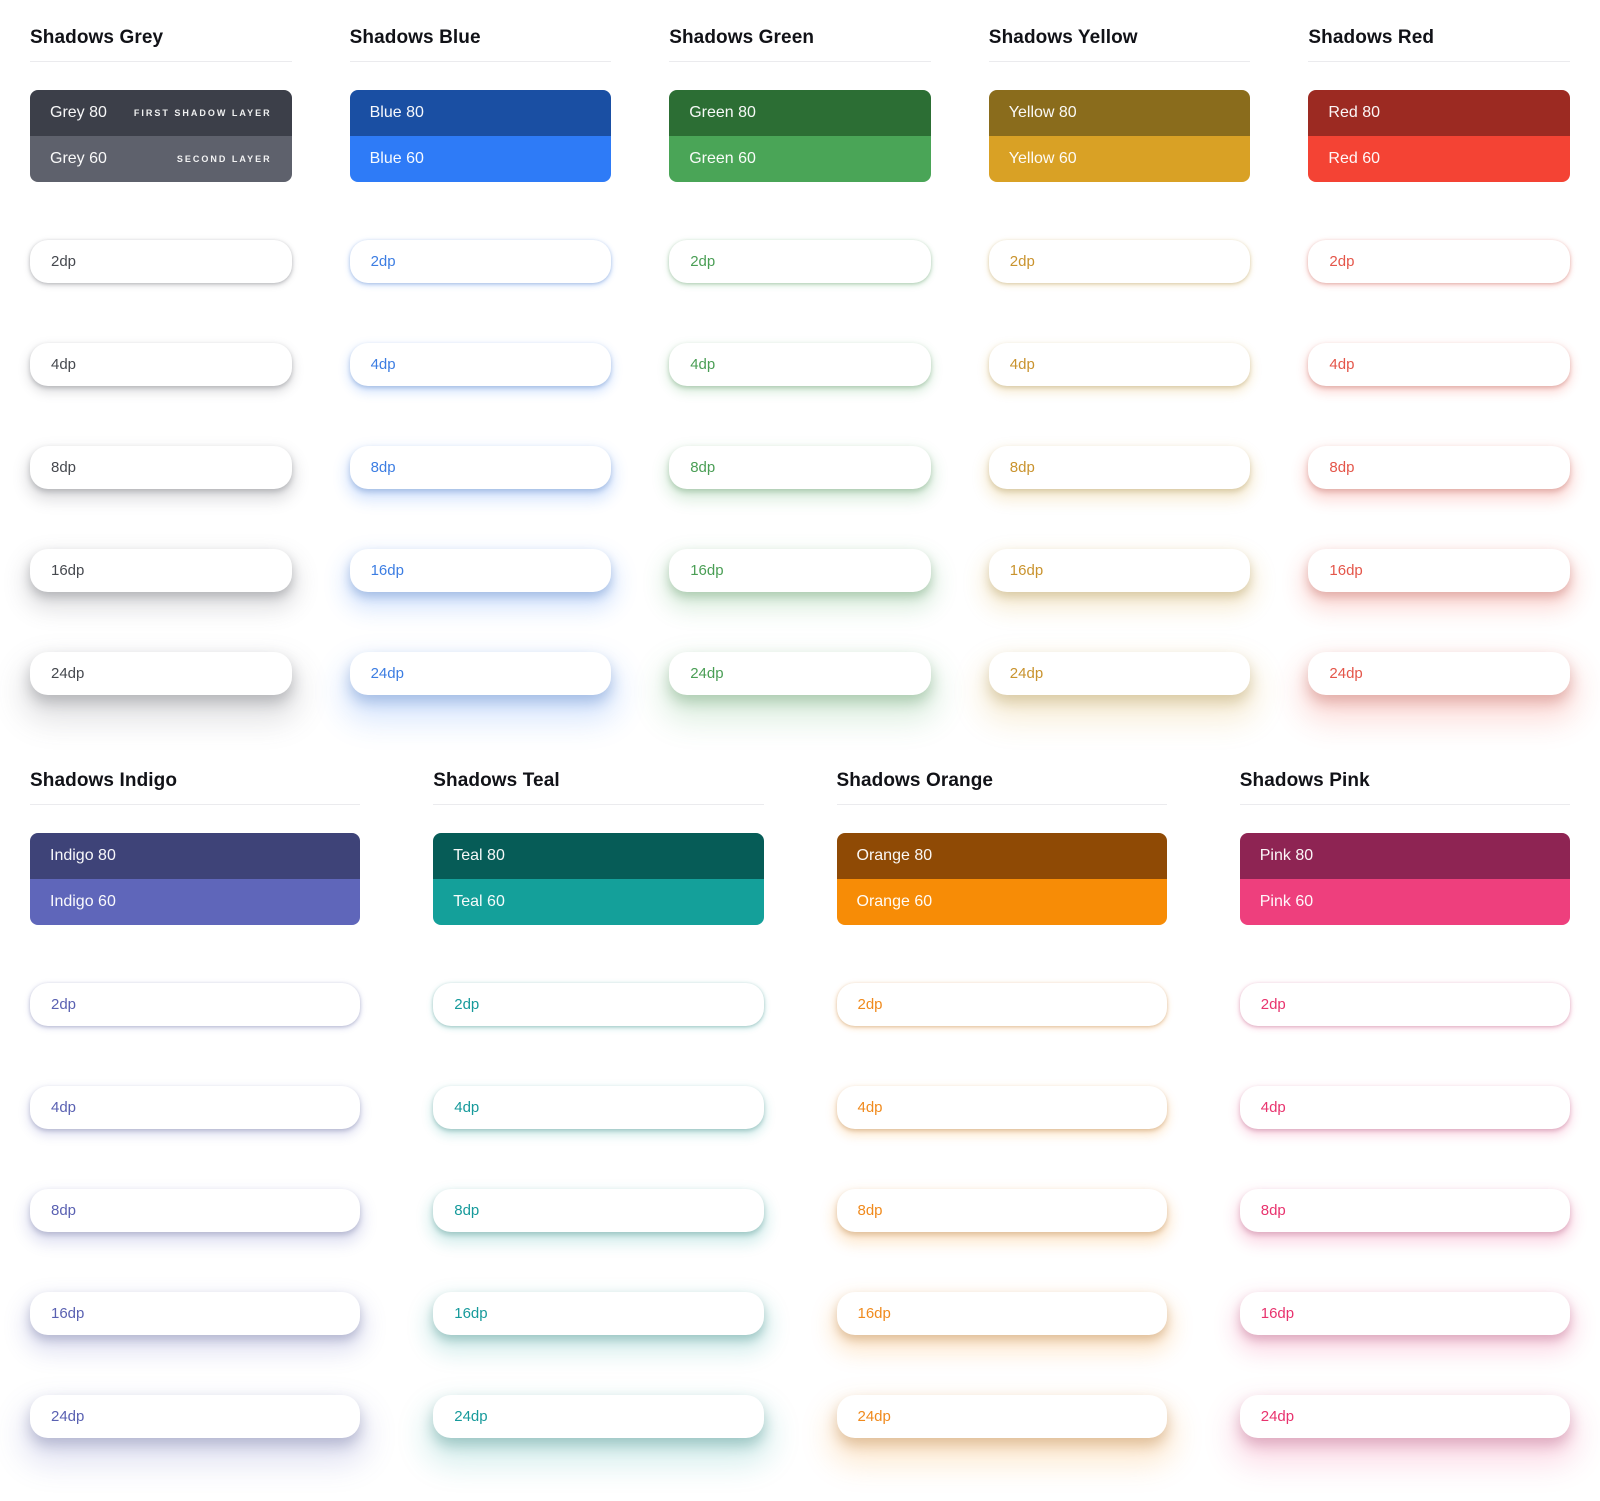  Describe the element at coordinates (396, 112) in the screenshot. I see `swatch-label: Blue 80` at that location.